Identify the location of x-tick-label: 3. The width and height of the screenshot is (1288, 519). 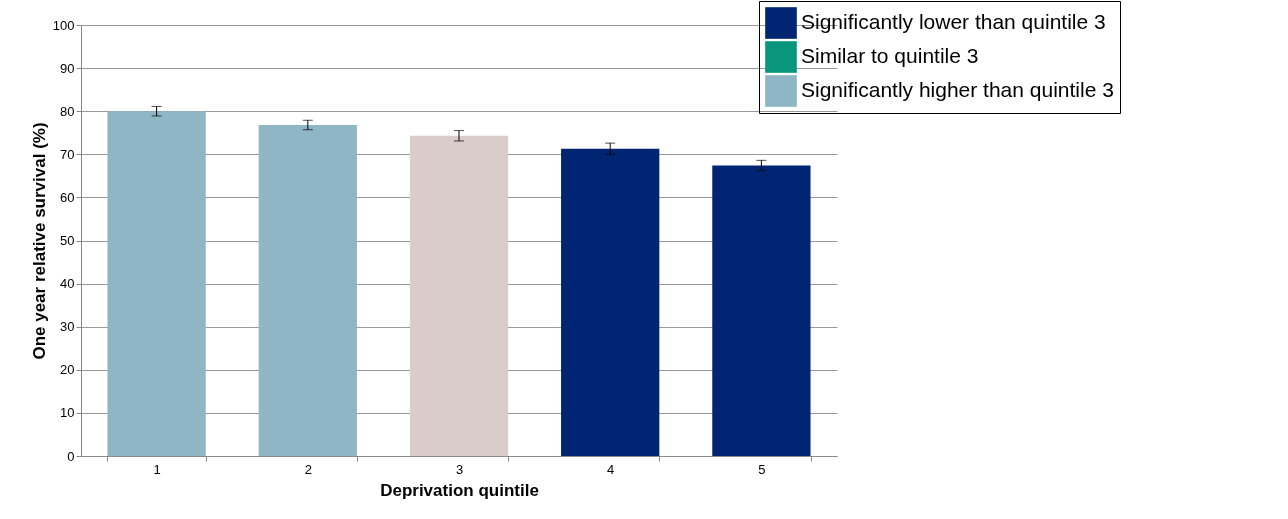
(459, 469).